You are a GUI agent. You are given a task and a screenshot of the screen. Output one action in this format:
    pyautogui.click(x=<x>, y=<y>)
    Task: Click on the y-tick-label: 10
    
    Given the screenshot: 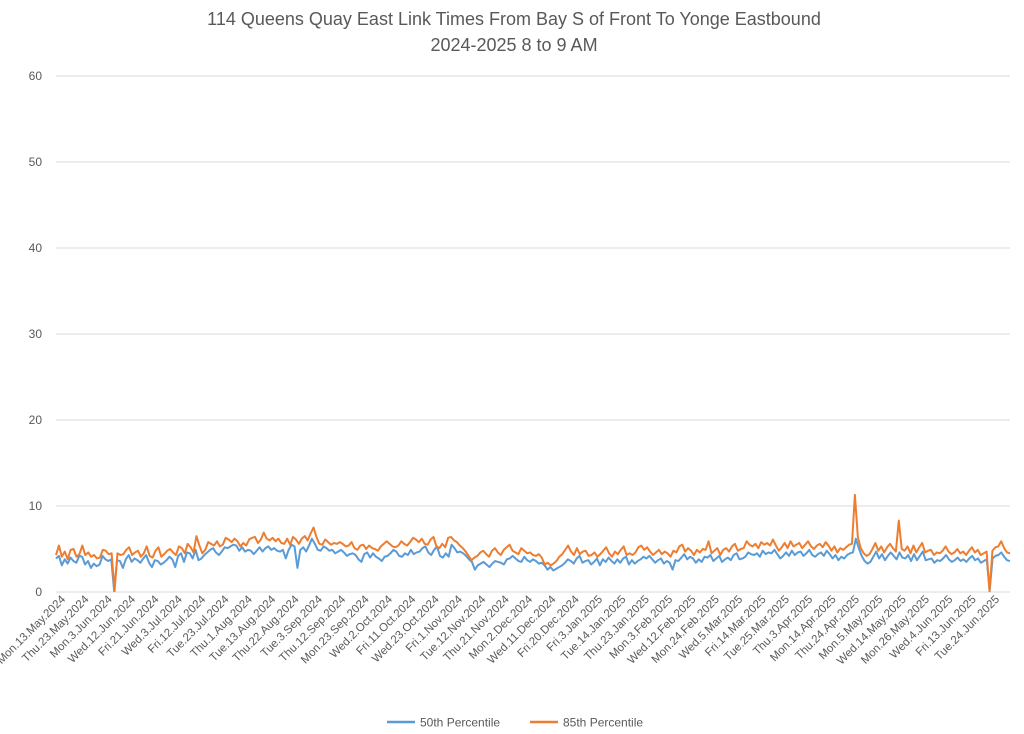 What is the action you would take?
    pyautogui.click(x=36, y=506)
    